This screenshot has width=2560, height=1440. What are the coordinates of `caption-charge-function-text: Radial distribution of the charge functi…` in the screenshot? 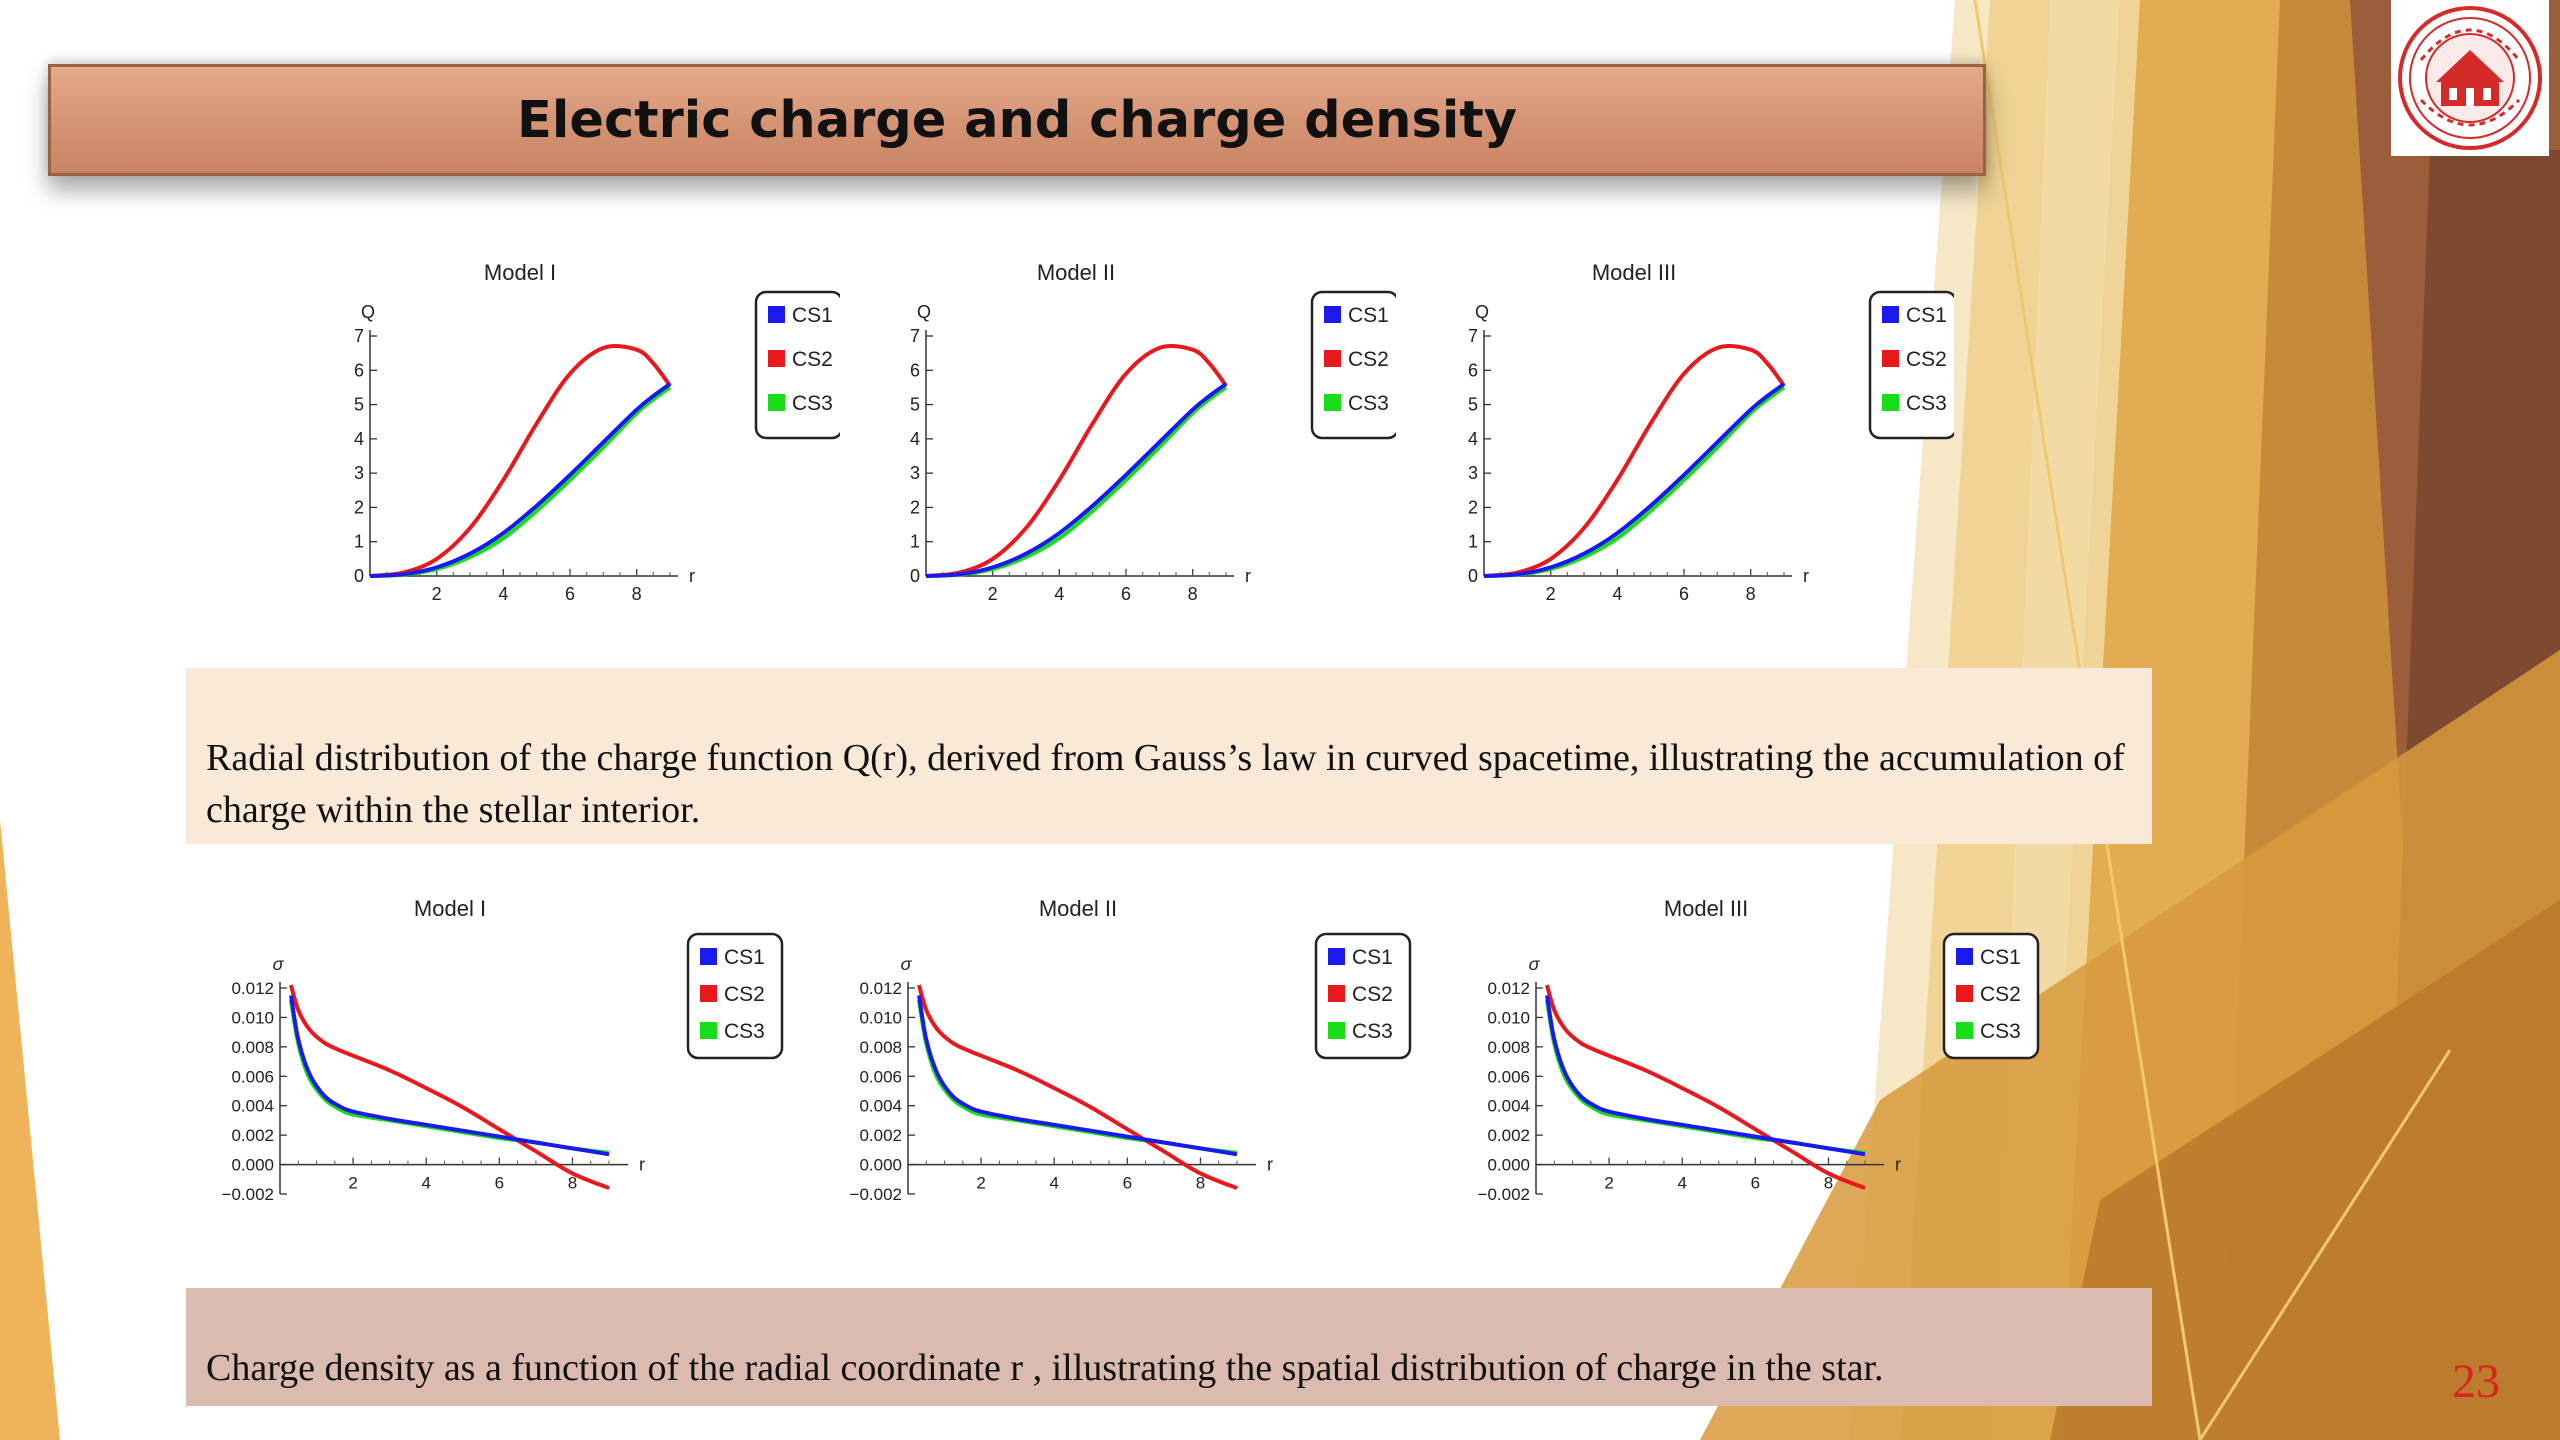 It's located at (1165, 784).